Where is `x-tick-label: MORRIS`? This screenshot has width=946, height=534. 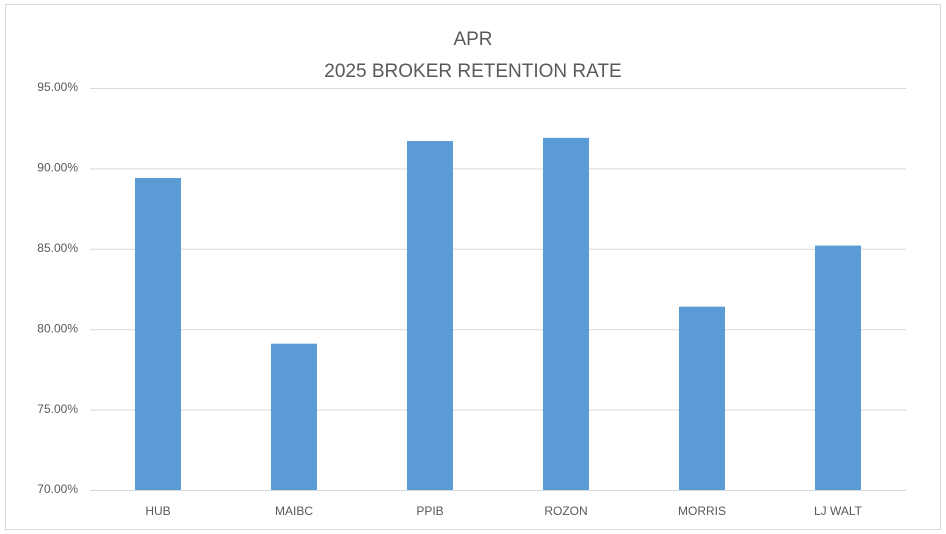
x-tick-label: MORRIS is located at coordinates (702, 511).